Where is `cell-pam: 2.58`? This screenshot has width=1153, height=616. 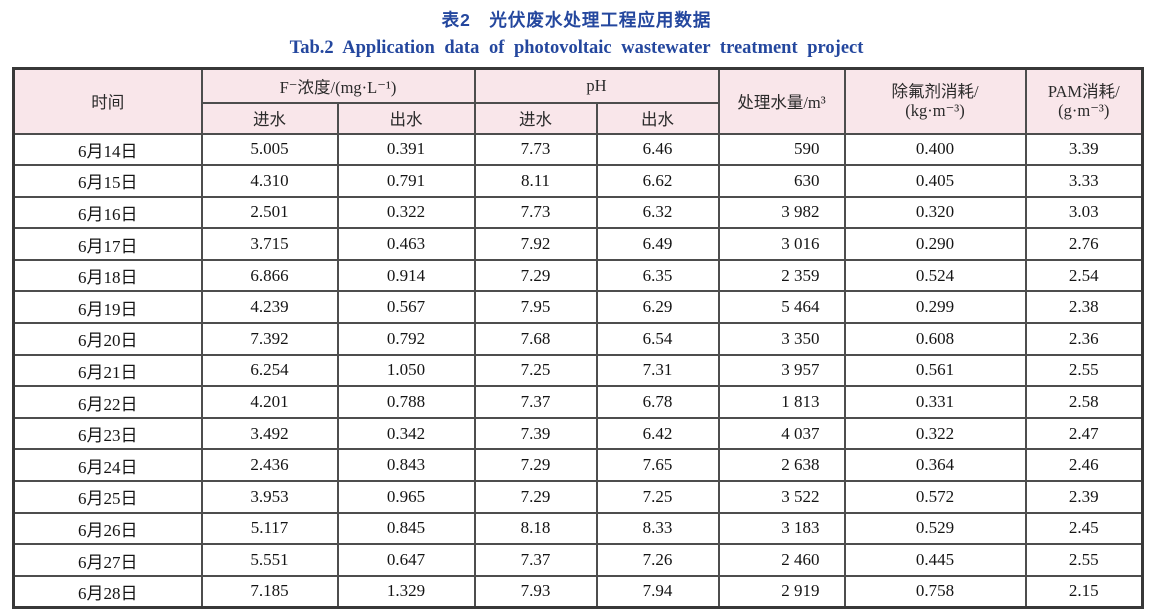 cell-pam: 2.58 is located at coordinates (1084, 402).